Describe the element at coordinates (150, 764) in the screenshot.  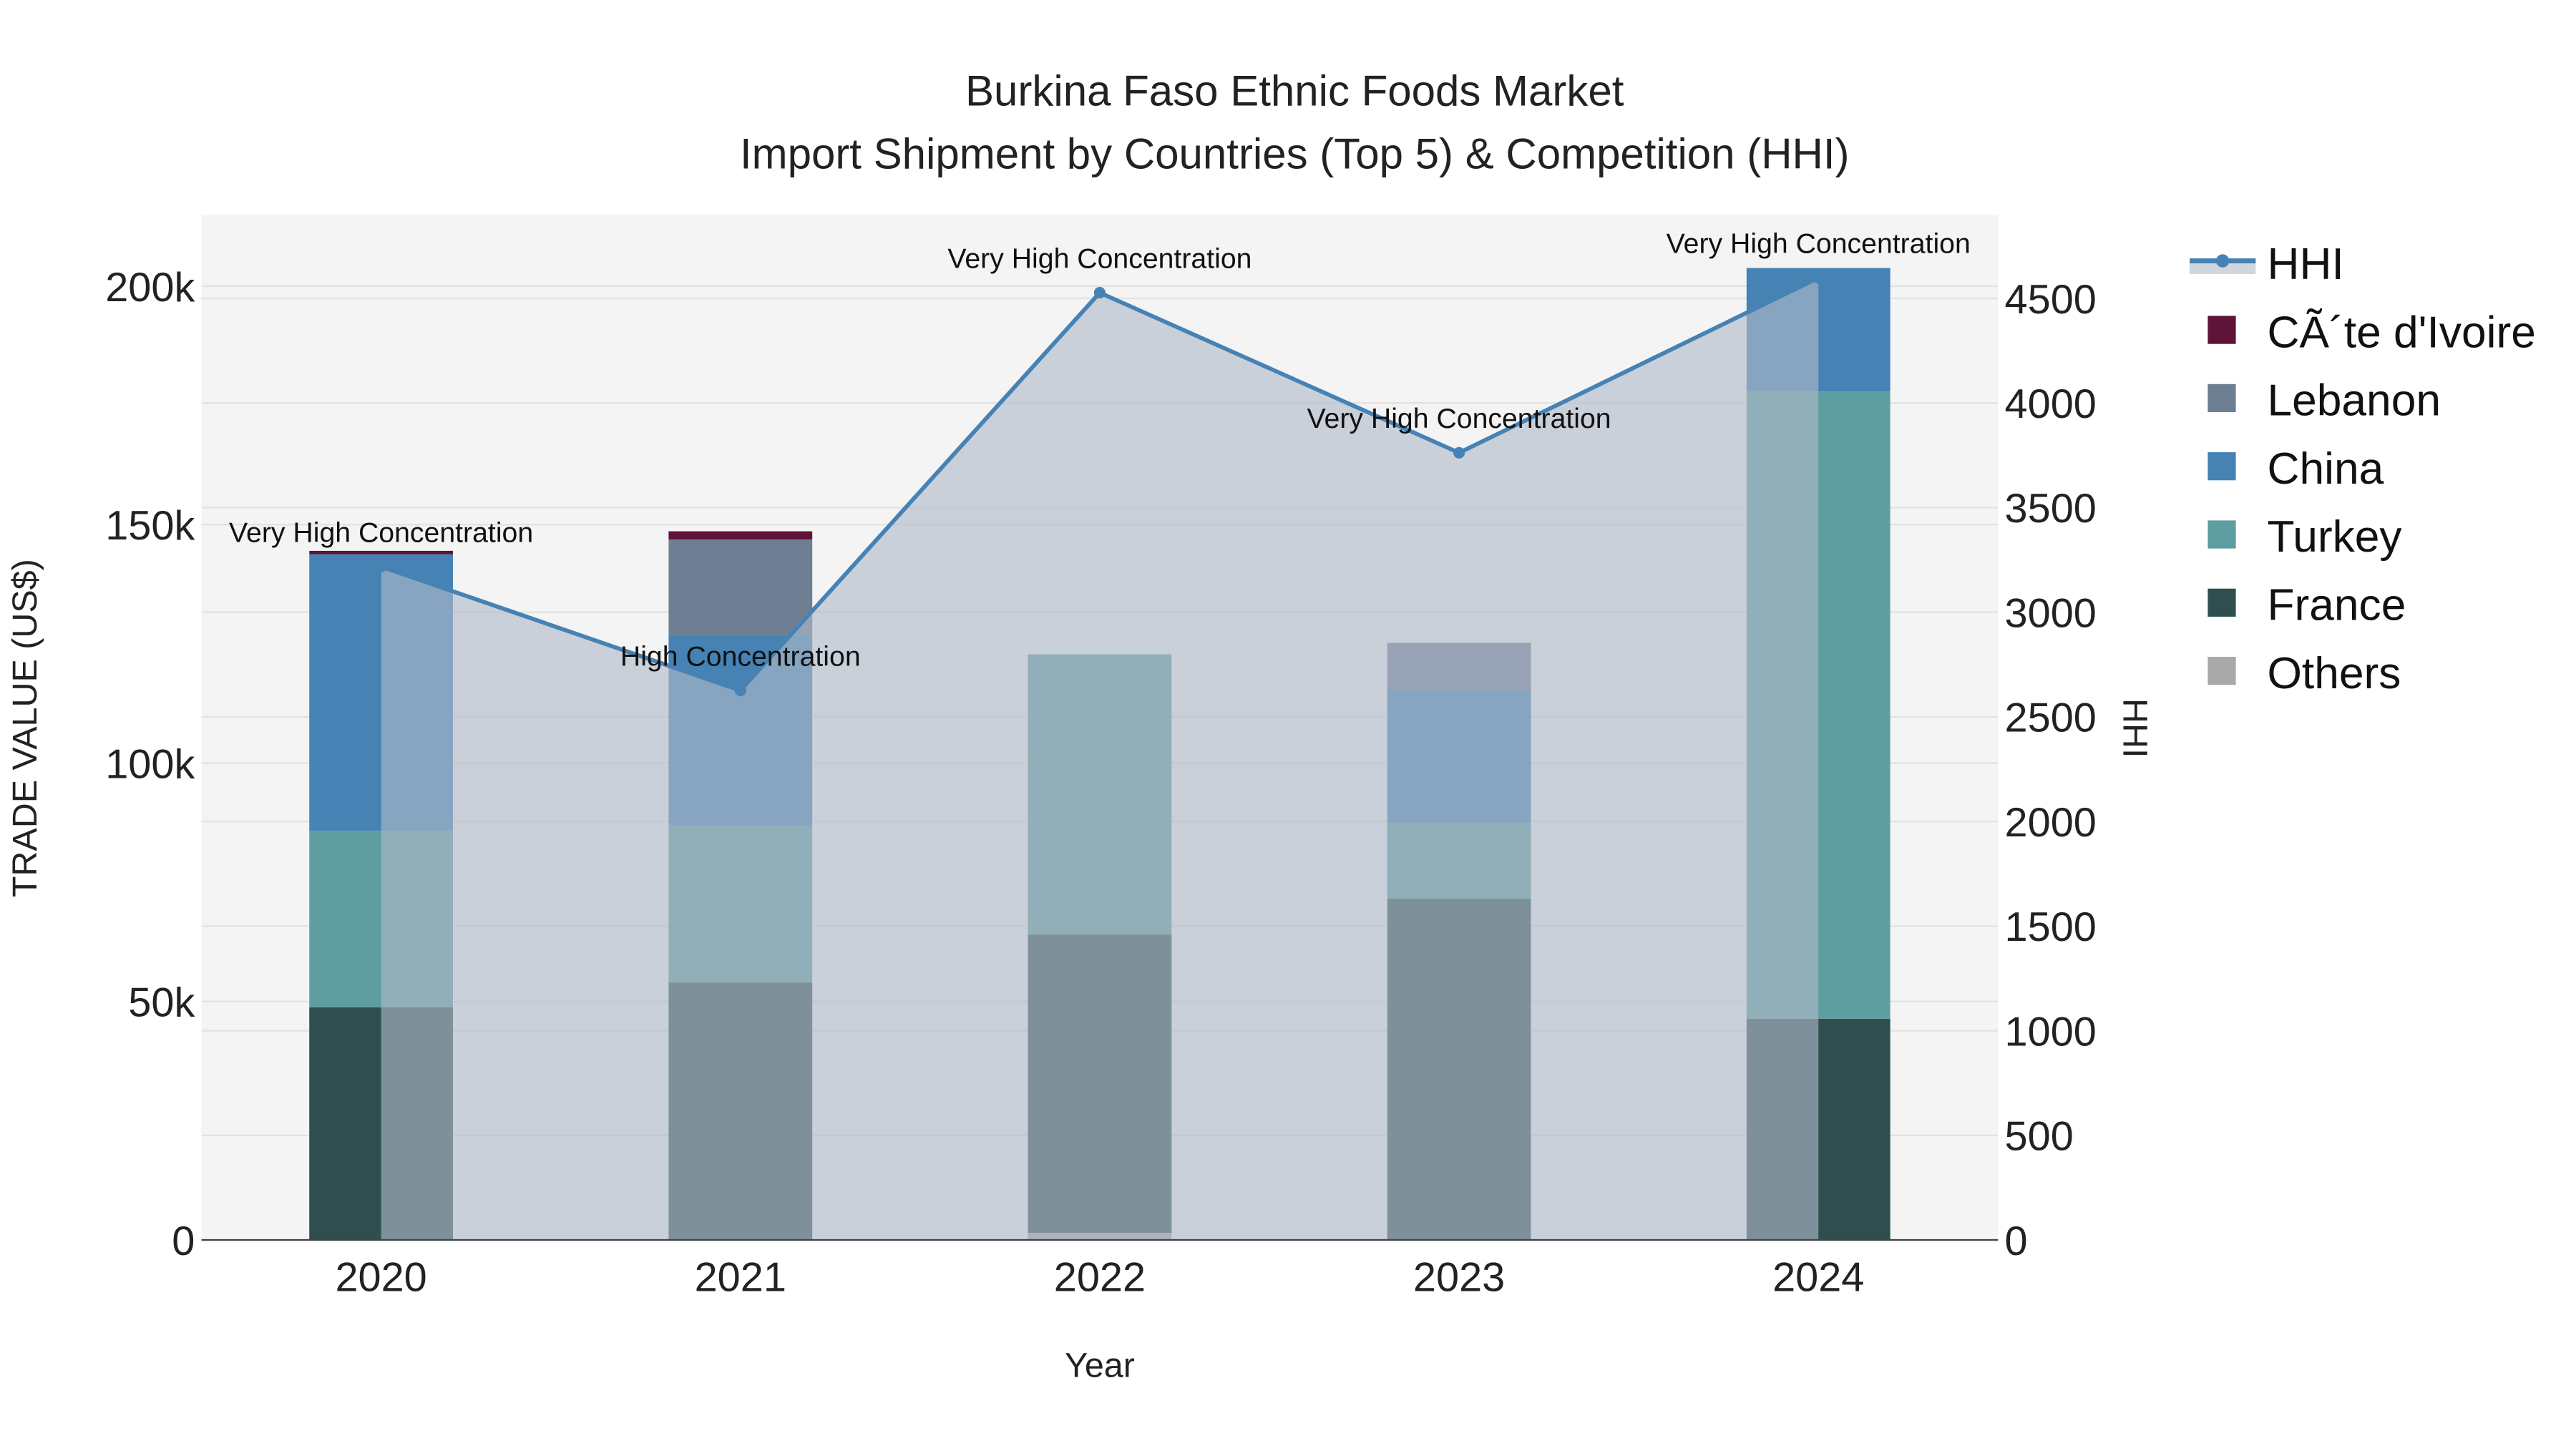
I see `y-tick-label: 100k` at that location.